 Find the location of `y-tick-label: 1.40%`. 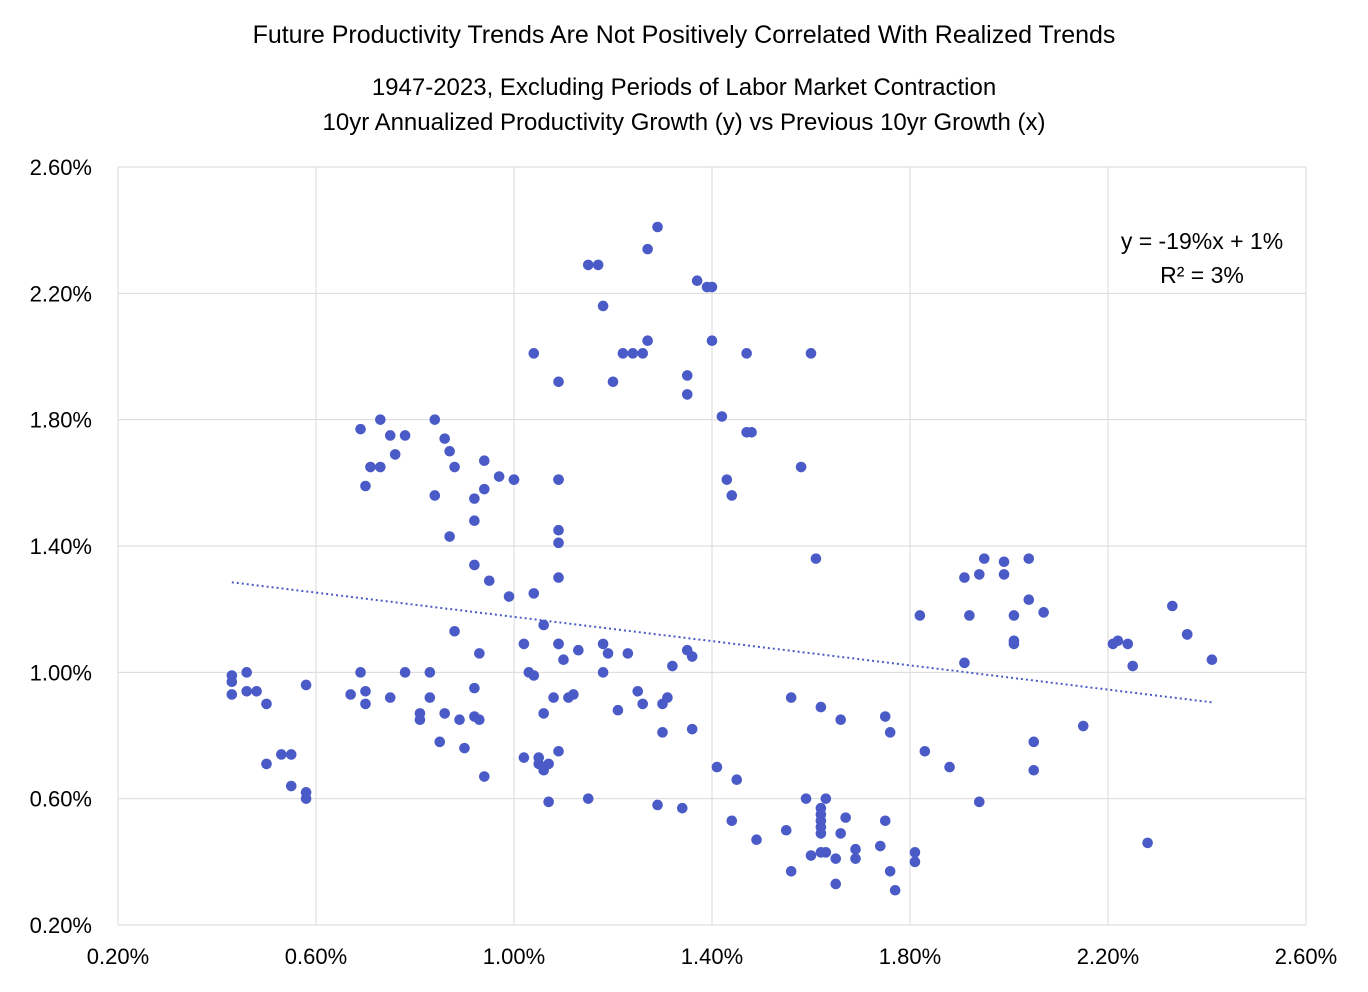

y-tick-label: 1.40% is located at coordinates (61, 546).